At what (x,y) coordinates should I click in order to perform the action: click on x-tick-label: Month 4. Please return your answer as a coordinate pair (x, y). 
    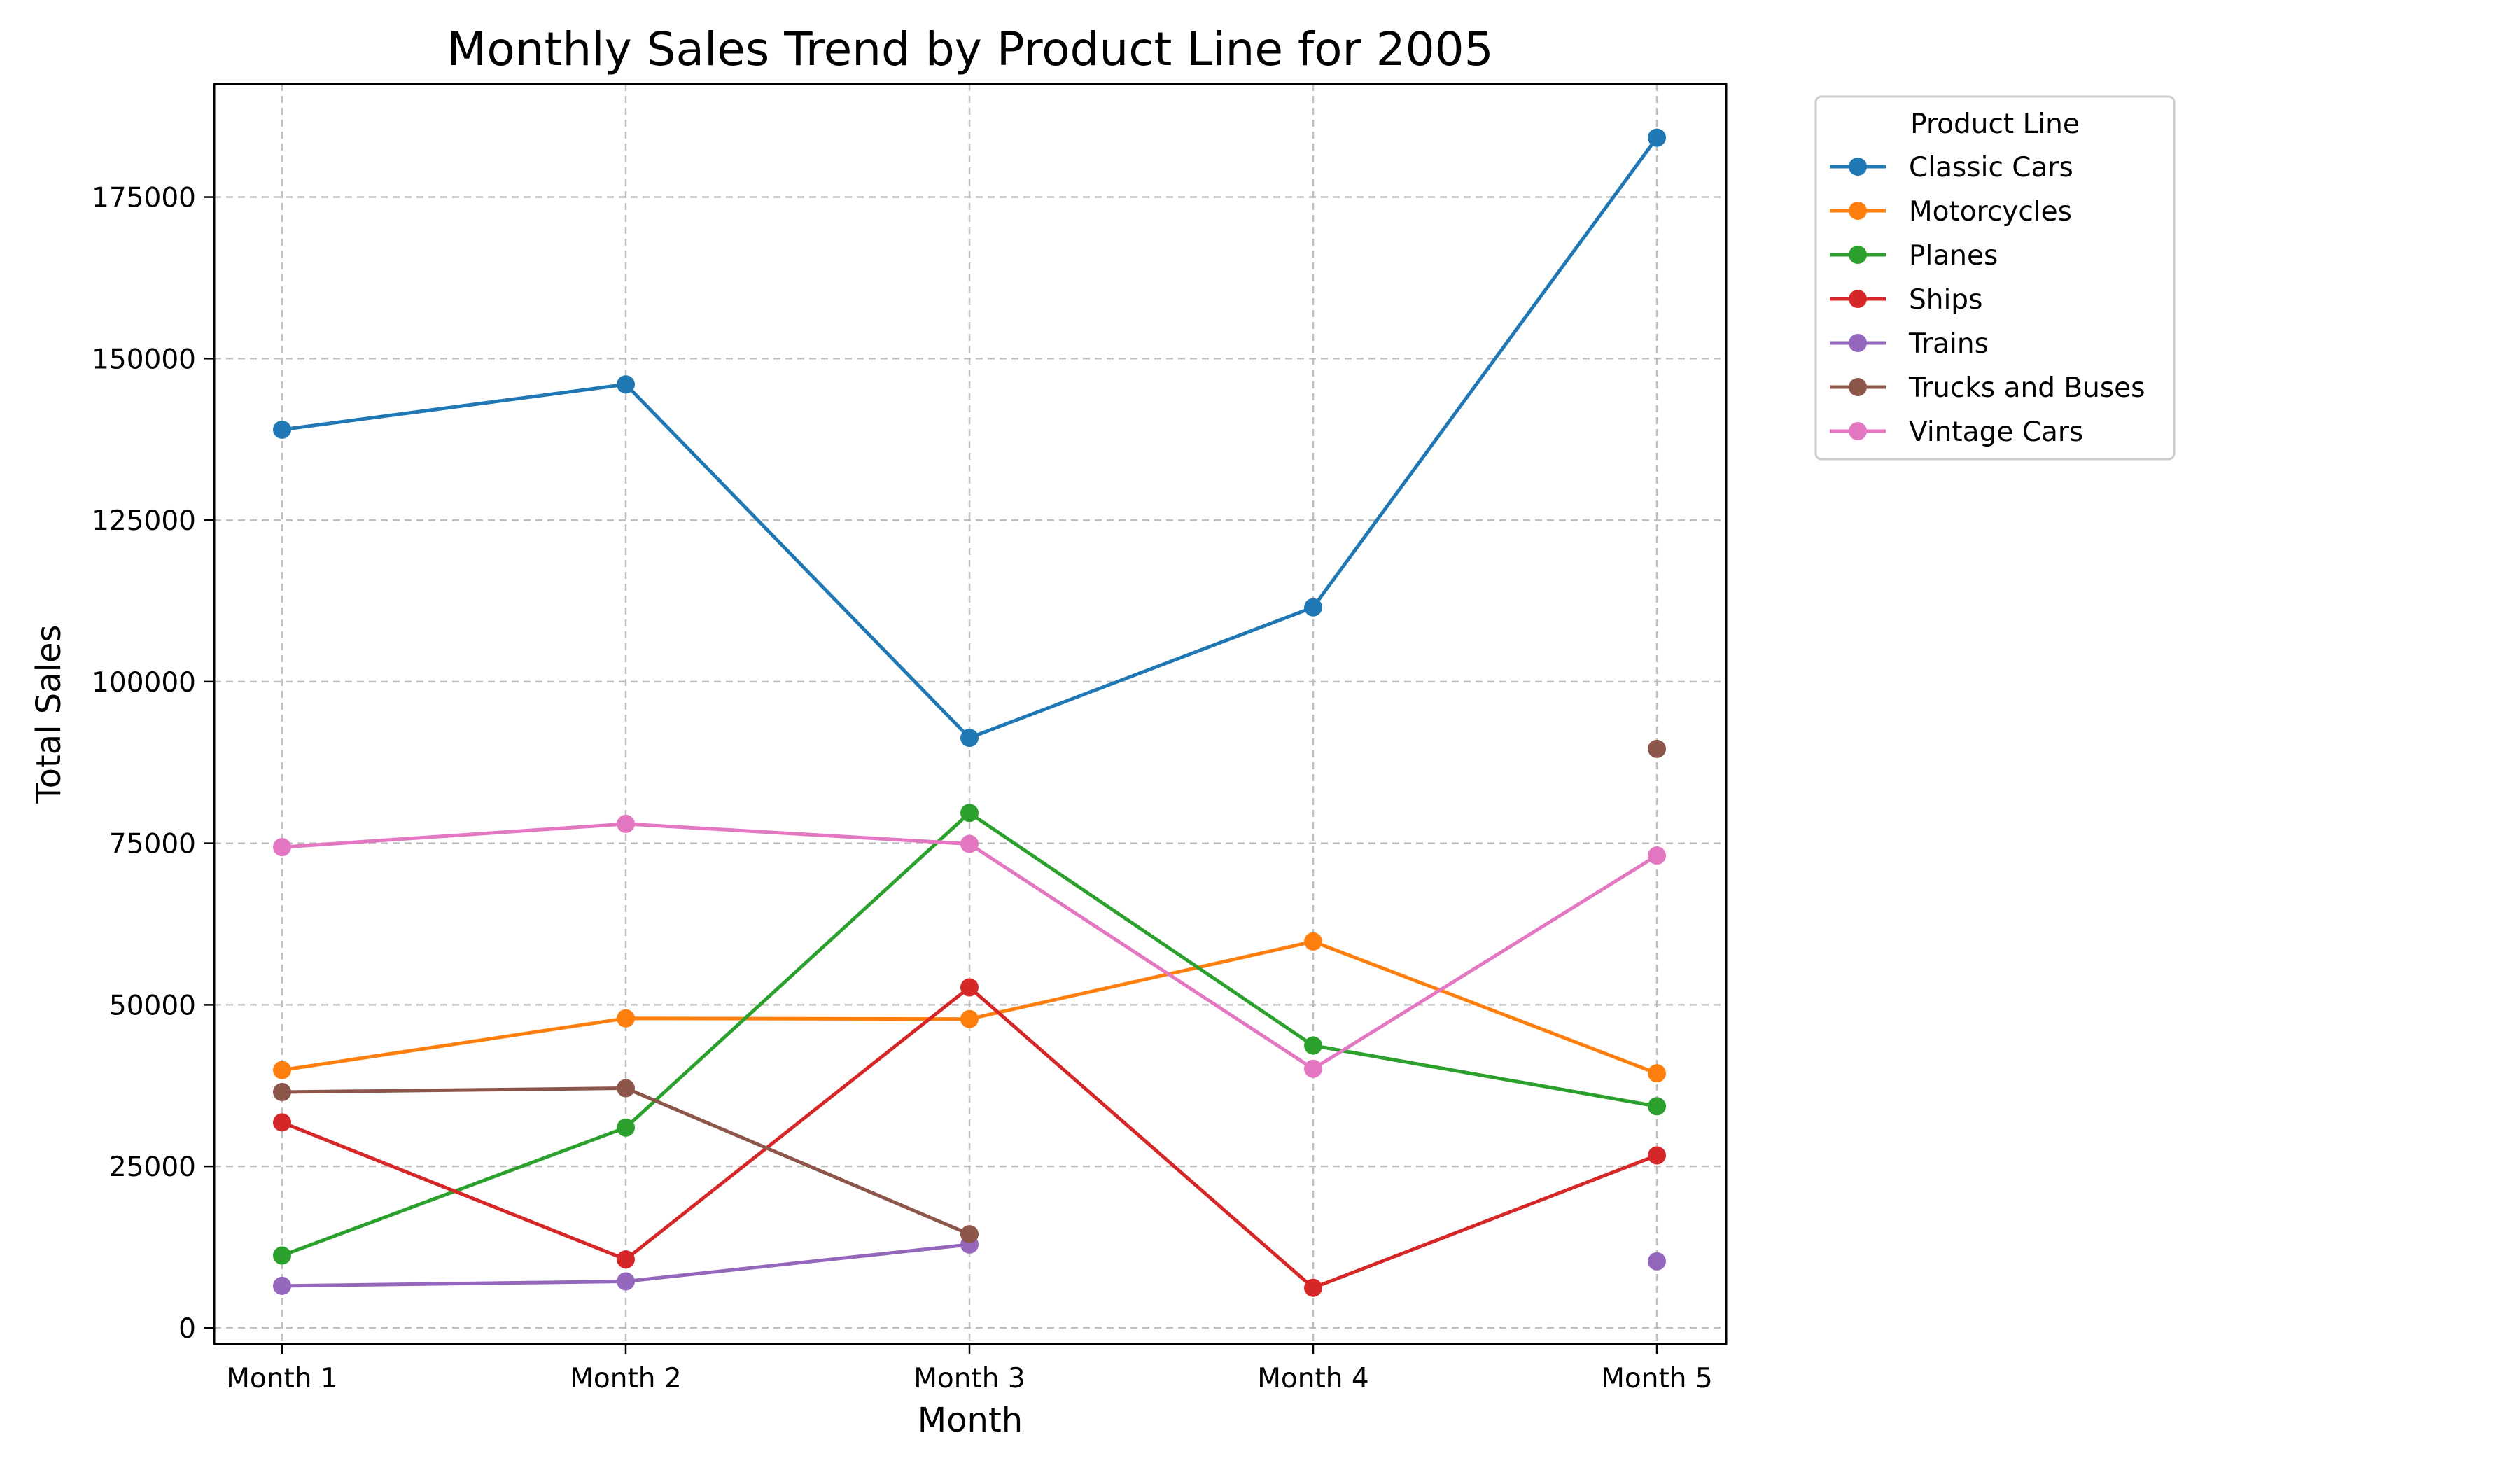
    Looking at the image, I should click on (1312, 1378).